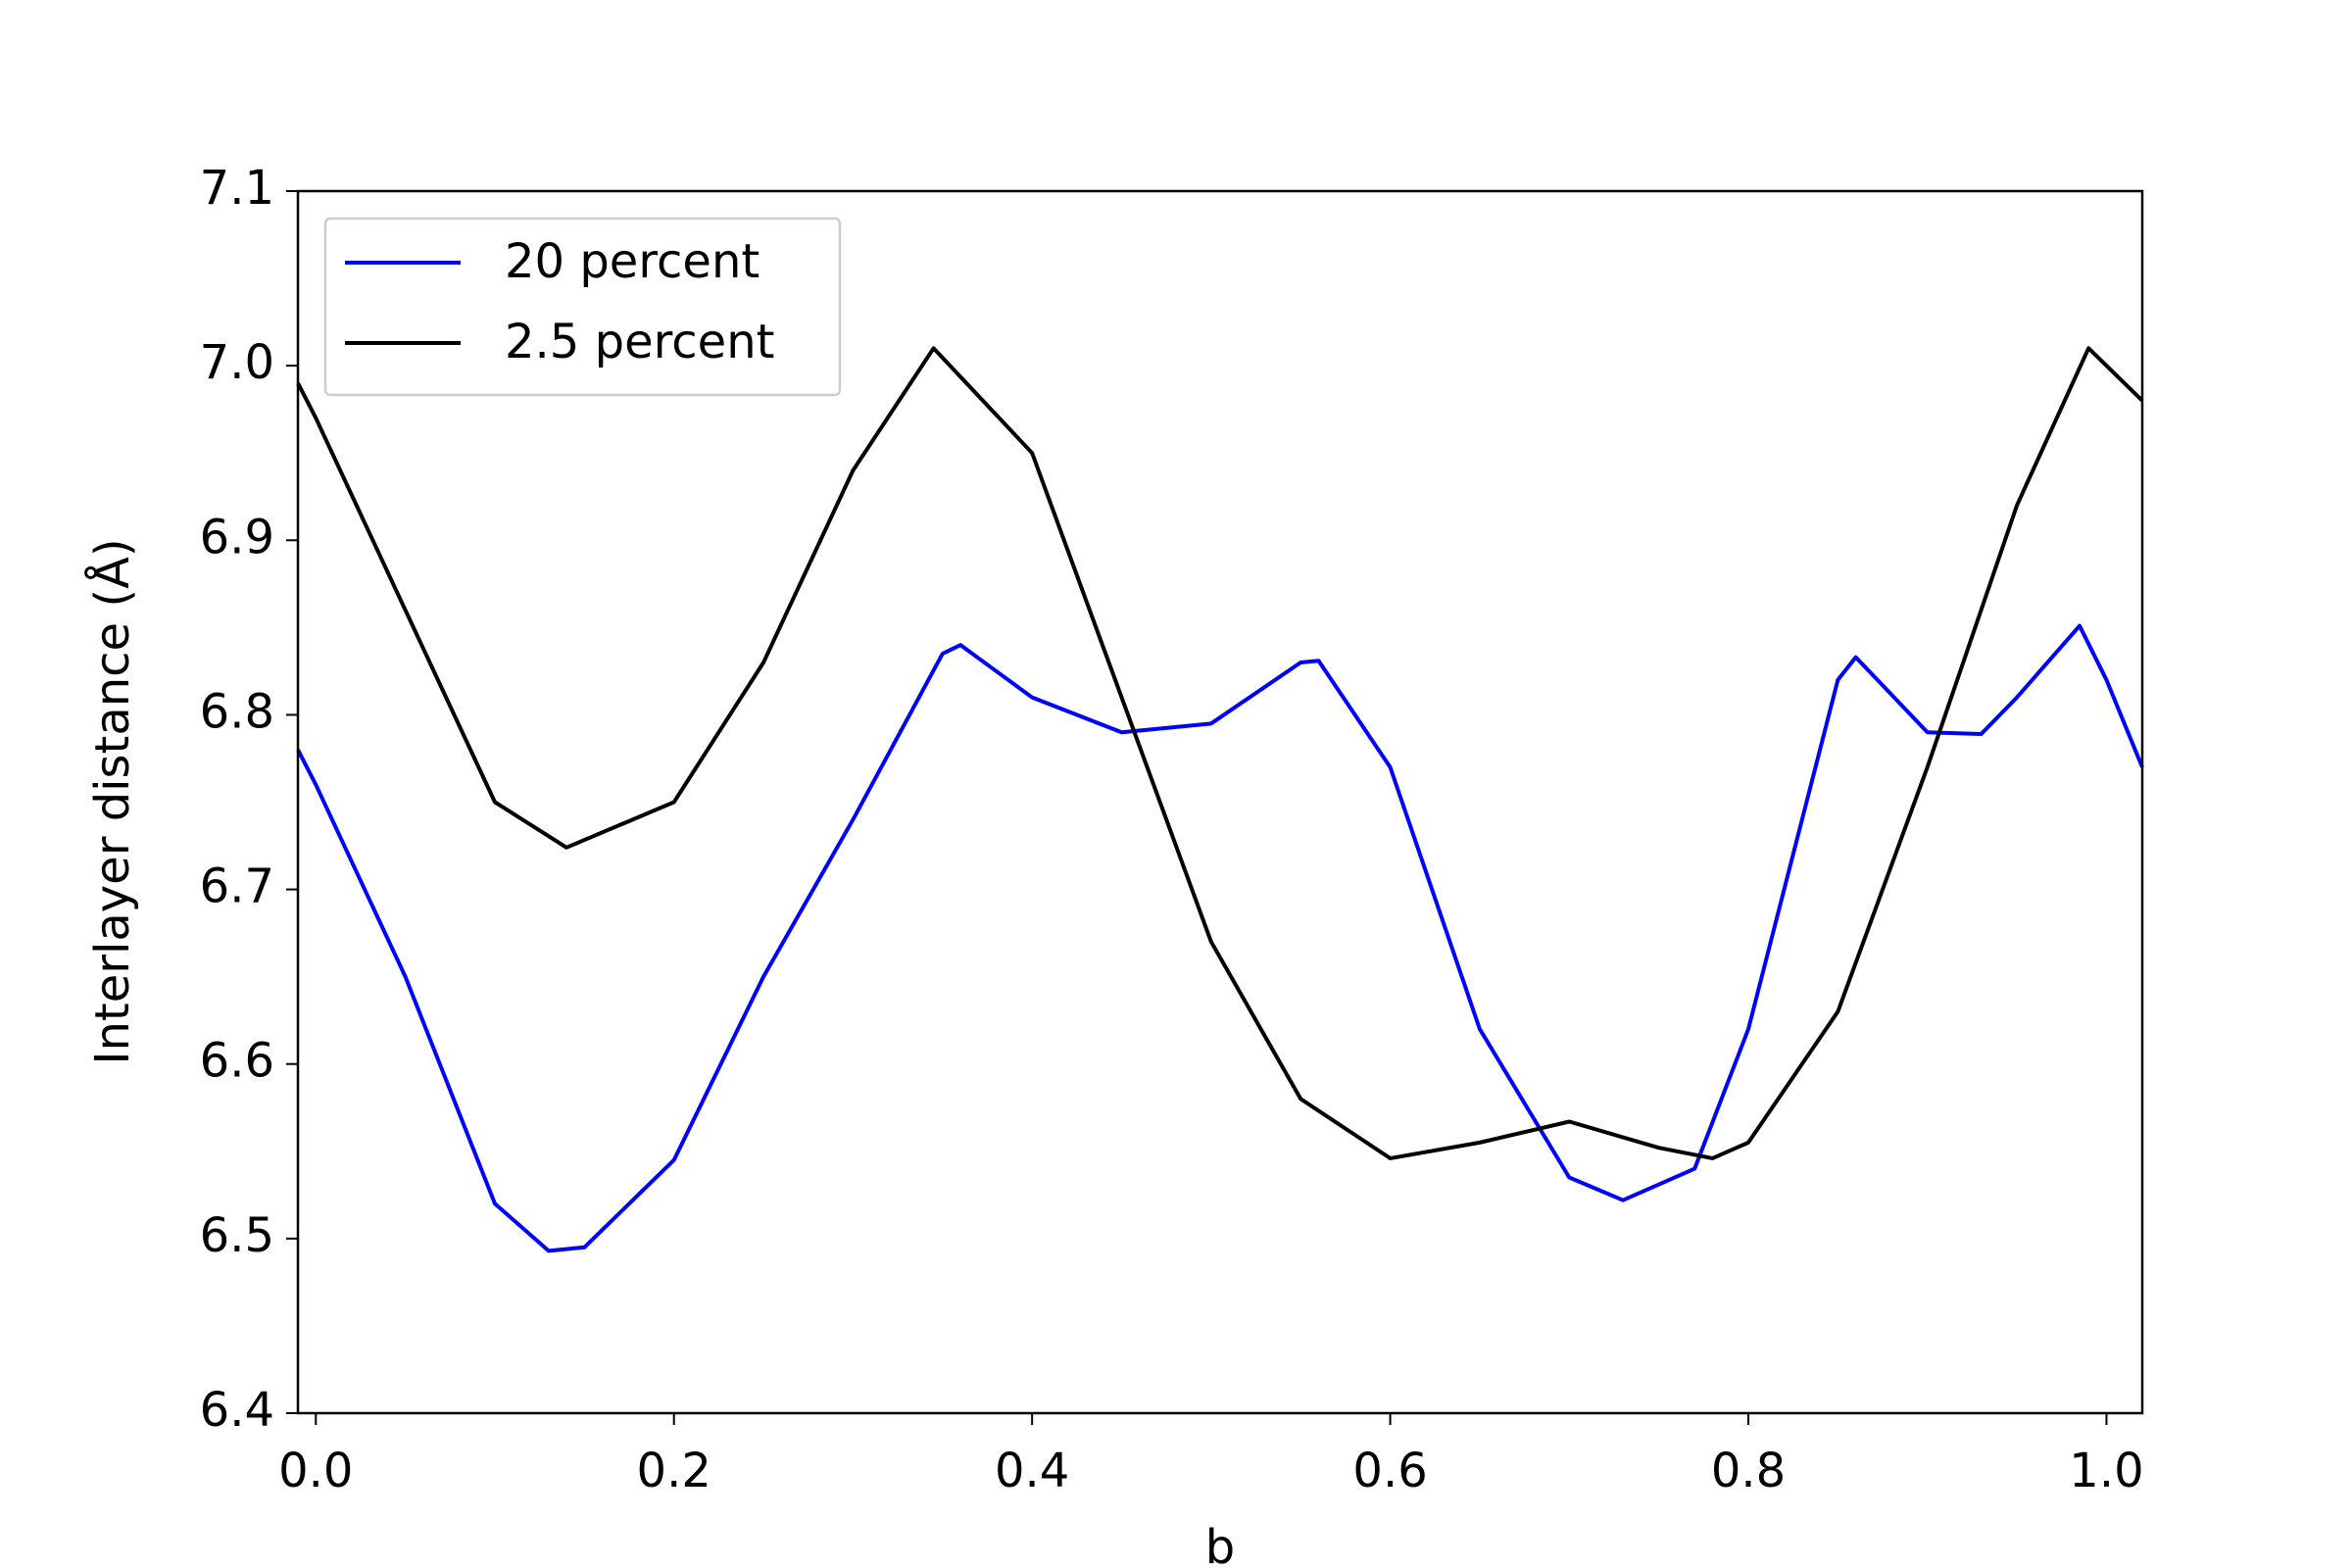 This screenshot has height=1568, width=2352. I want to click on y-tick-label: 6.9, so click(237, 537).